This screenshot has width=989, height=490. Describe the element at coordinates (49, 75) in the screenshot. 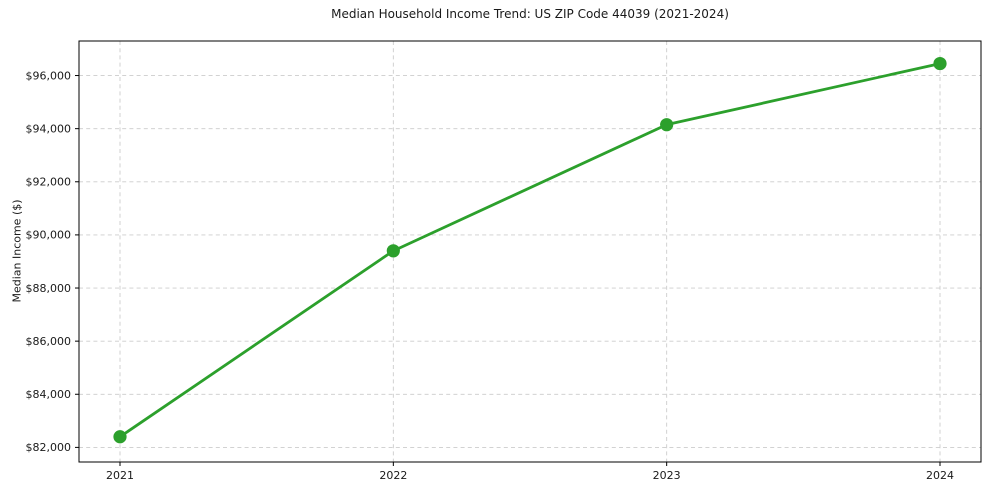

I see `y-tick-label: $96,000` at that location.